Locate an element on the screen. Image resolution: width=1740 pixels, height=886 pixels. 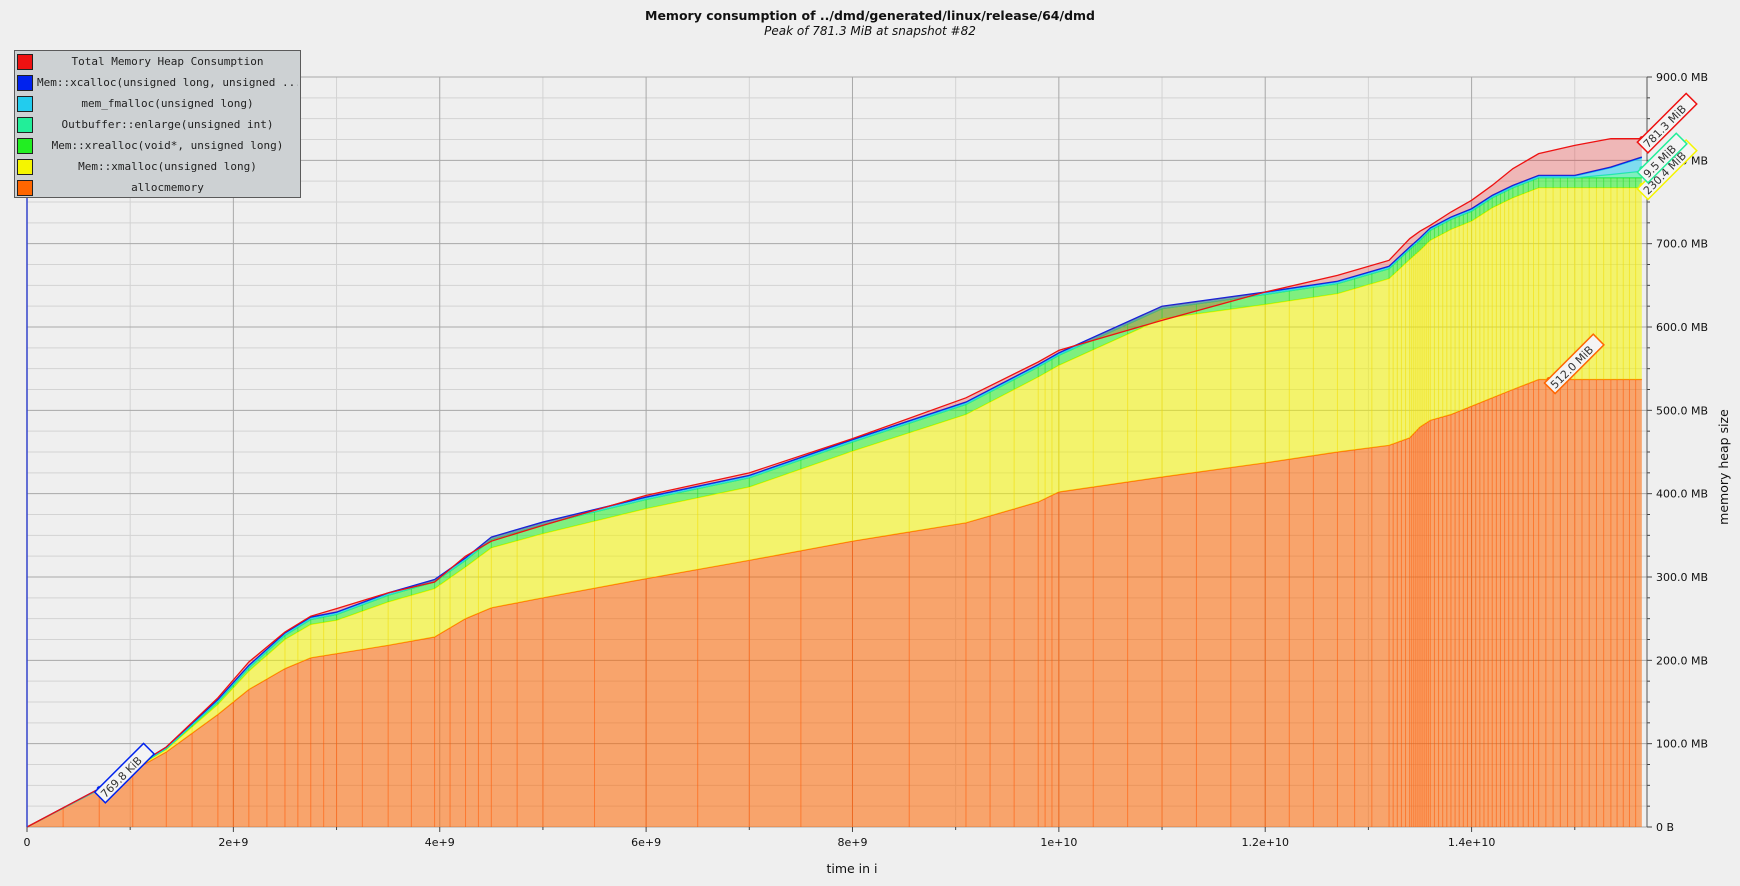
legend-item-allocmemory: allocmemory is located at coordinates (158, 189).